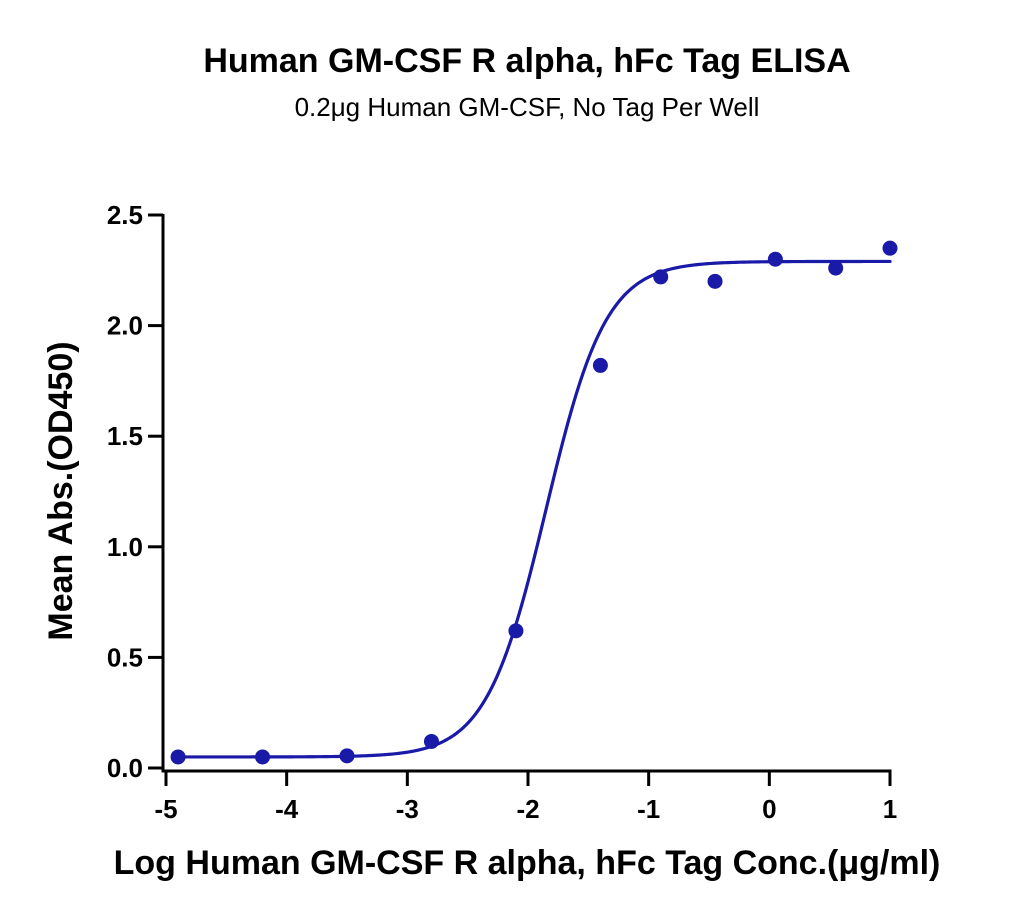  I want to click on x-axis: -5 -4 -3 -2 -1 0 1, so click(525, 796).